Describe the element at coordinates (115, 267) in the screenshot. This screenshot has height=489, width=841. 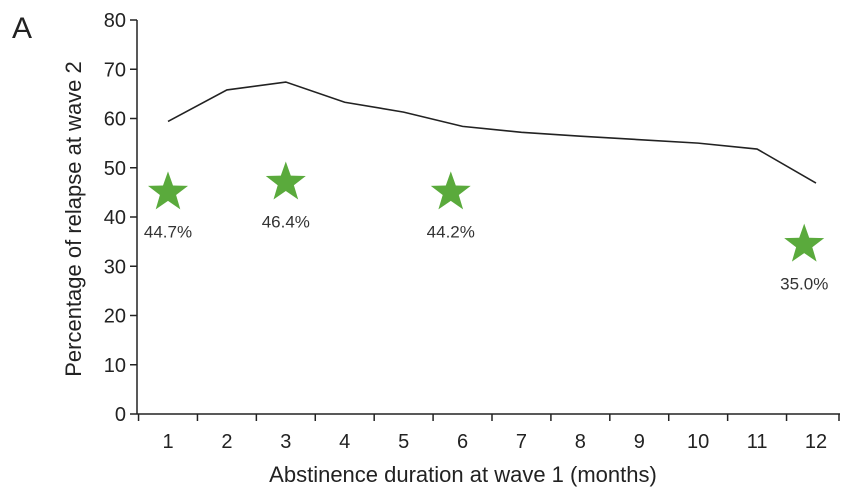
I see `y-tick-label: 30` at that location.